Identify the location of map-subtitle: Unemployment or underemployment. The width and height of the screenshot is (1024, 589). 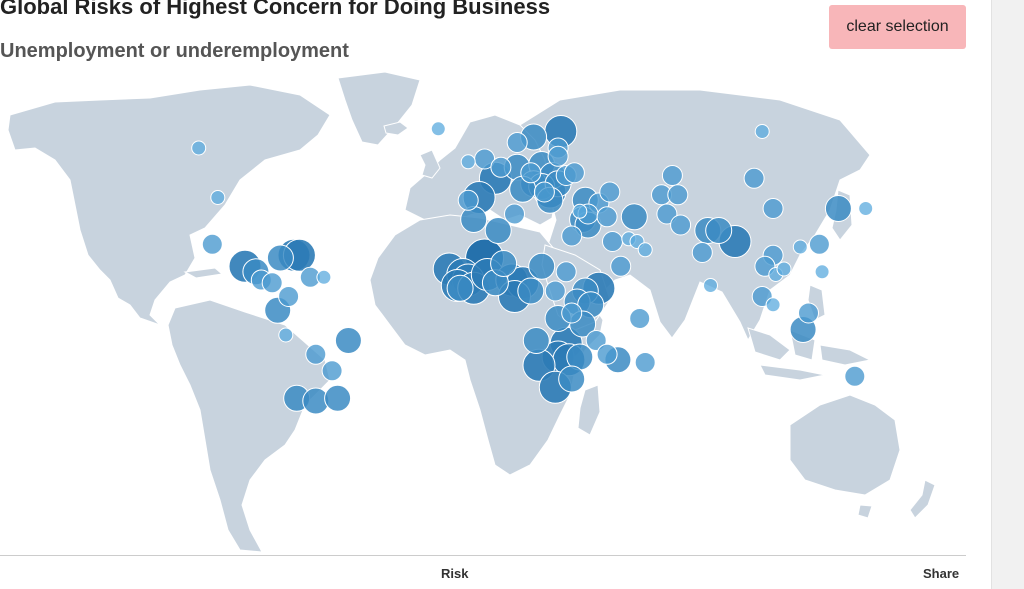
(174, 51).